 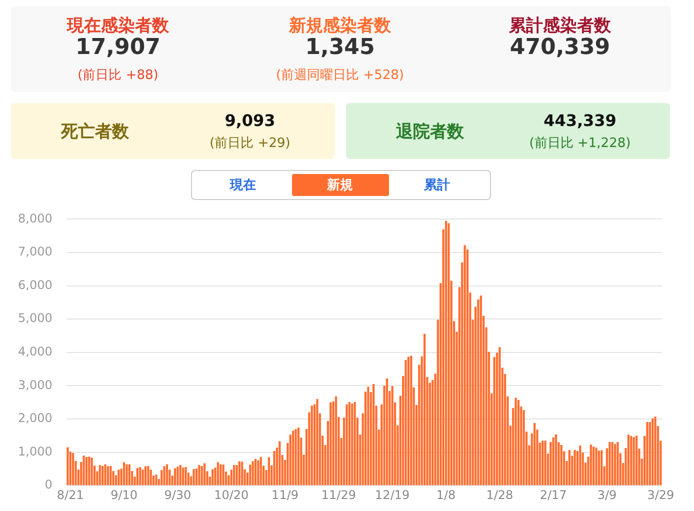 I want to click on y-tick-label: 2,000, so click(x=35, y=418).